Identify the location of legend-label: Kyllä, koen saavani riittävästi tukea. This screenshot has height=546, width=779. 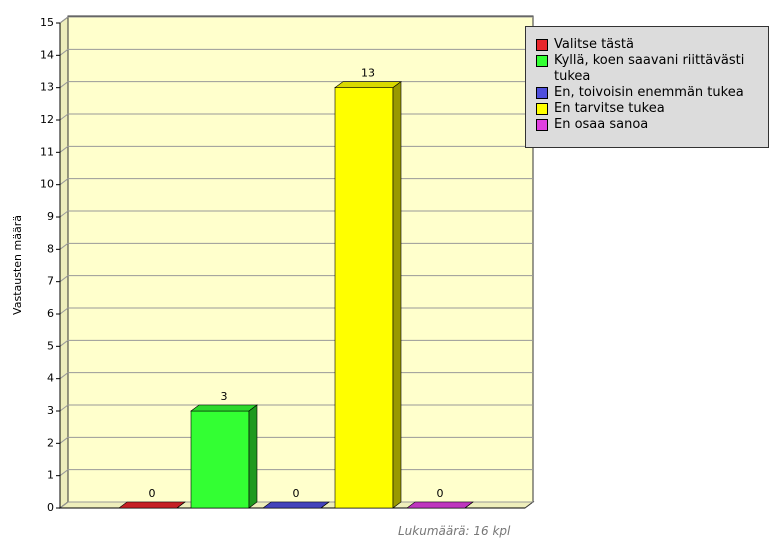
(649, 68).